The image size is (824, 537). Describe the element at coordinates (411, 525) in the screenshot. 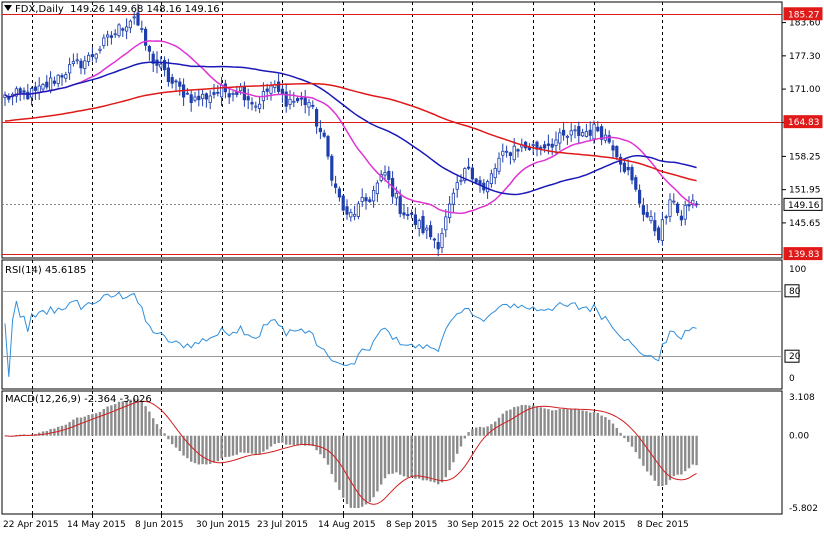

I see `date-tick-label: 8 Sep 2015` at that location.